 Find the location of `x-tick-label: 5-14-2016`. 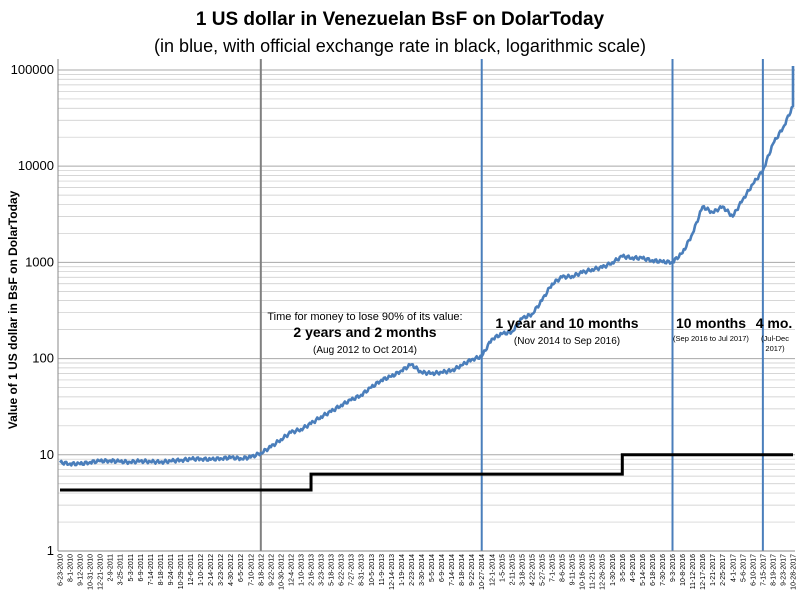

x-tick-label: 5-14-2016 is located at coordinates (643, 570).